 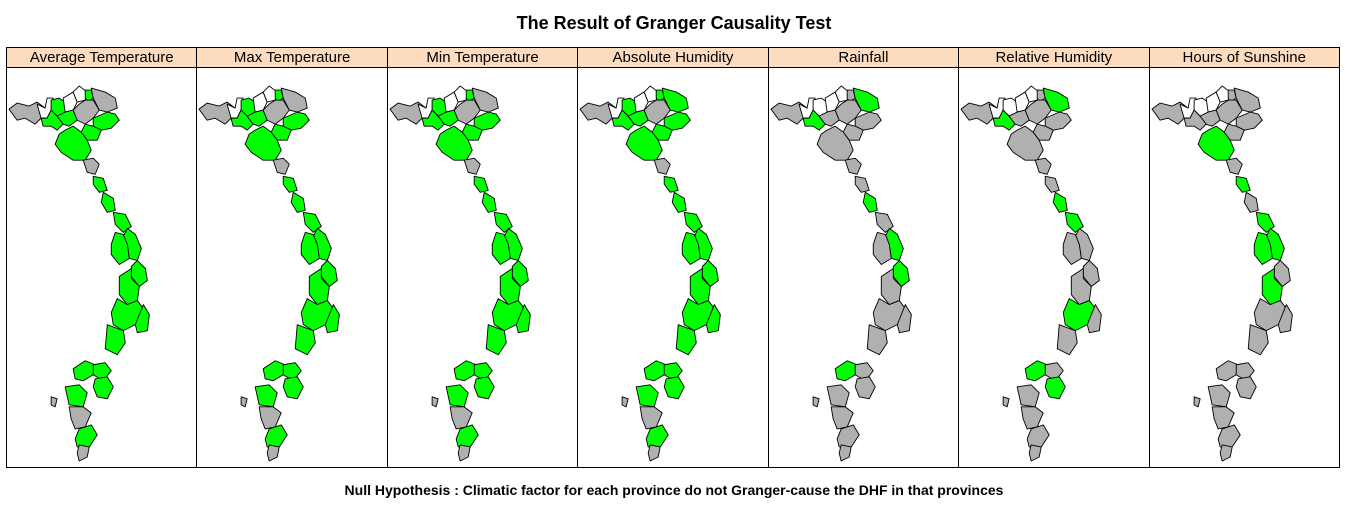 I want to click on figure-title: The Result of Granger Causality Test, so click(x=674, y=23).